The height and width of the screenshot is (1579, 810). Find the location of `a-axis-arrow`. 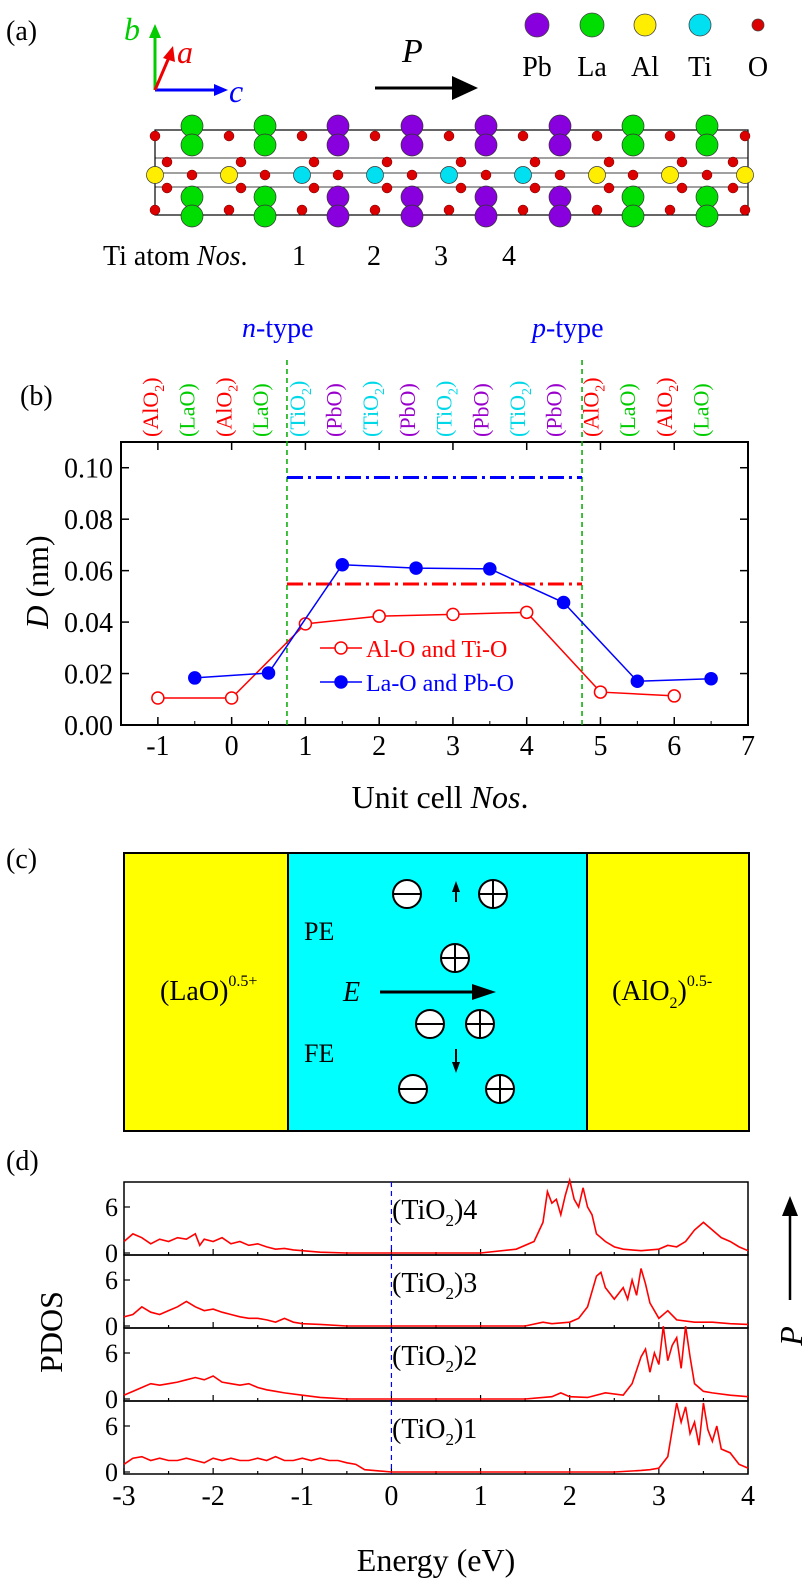

a-axis-arrow is located at coordinates (162, 72).